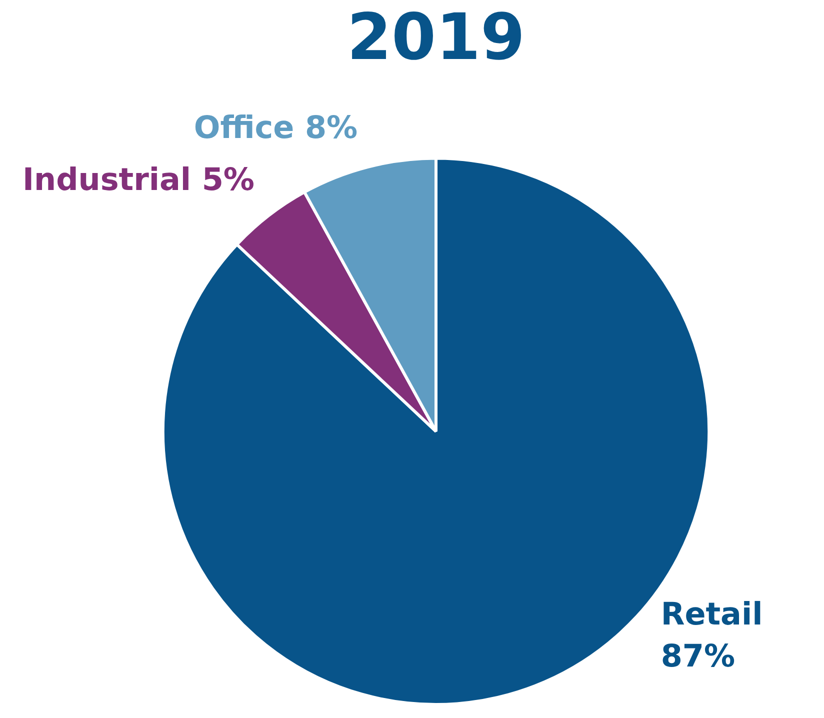 Image resolution: width=824 pixels, height=718 pixels. Describe the element at coordinates (436, 38) in the screenshot. I see `chart-title: 2019` at that location.